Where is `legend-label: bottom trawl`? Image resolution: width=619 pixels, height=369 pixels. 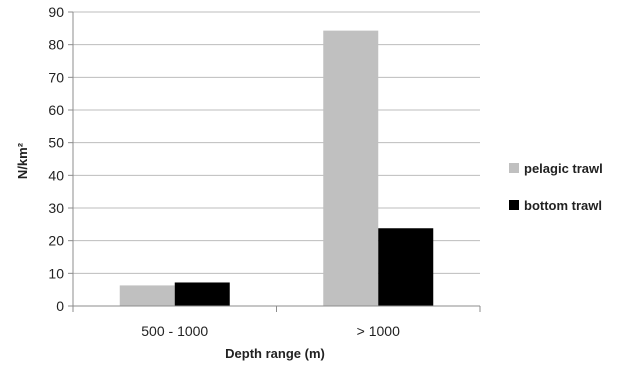
legend-label: bottom trawl is located at coordinates (563, 205).